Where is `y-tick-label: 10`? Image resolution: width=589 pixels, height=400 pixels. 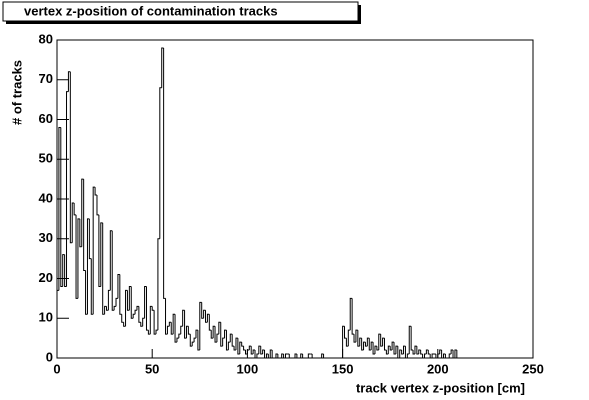
y-tick-label: 10 is located at coordinates (46, 317).